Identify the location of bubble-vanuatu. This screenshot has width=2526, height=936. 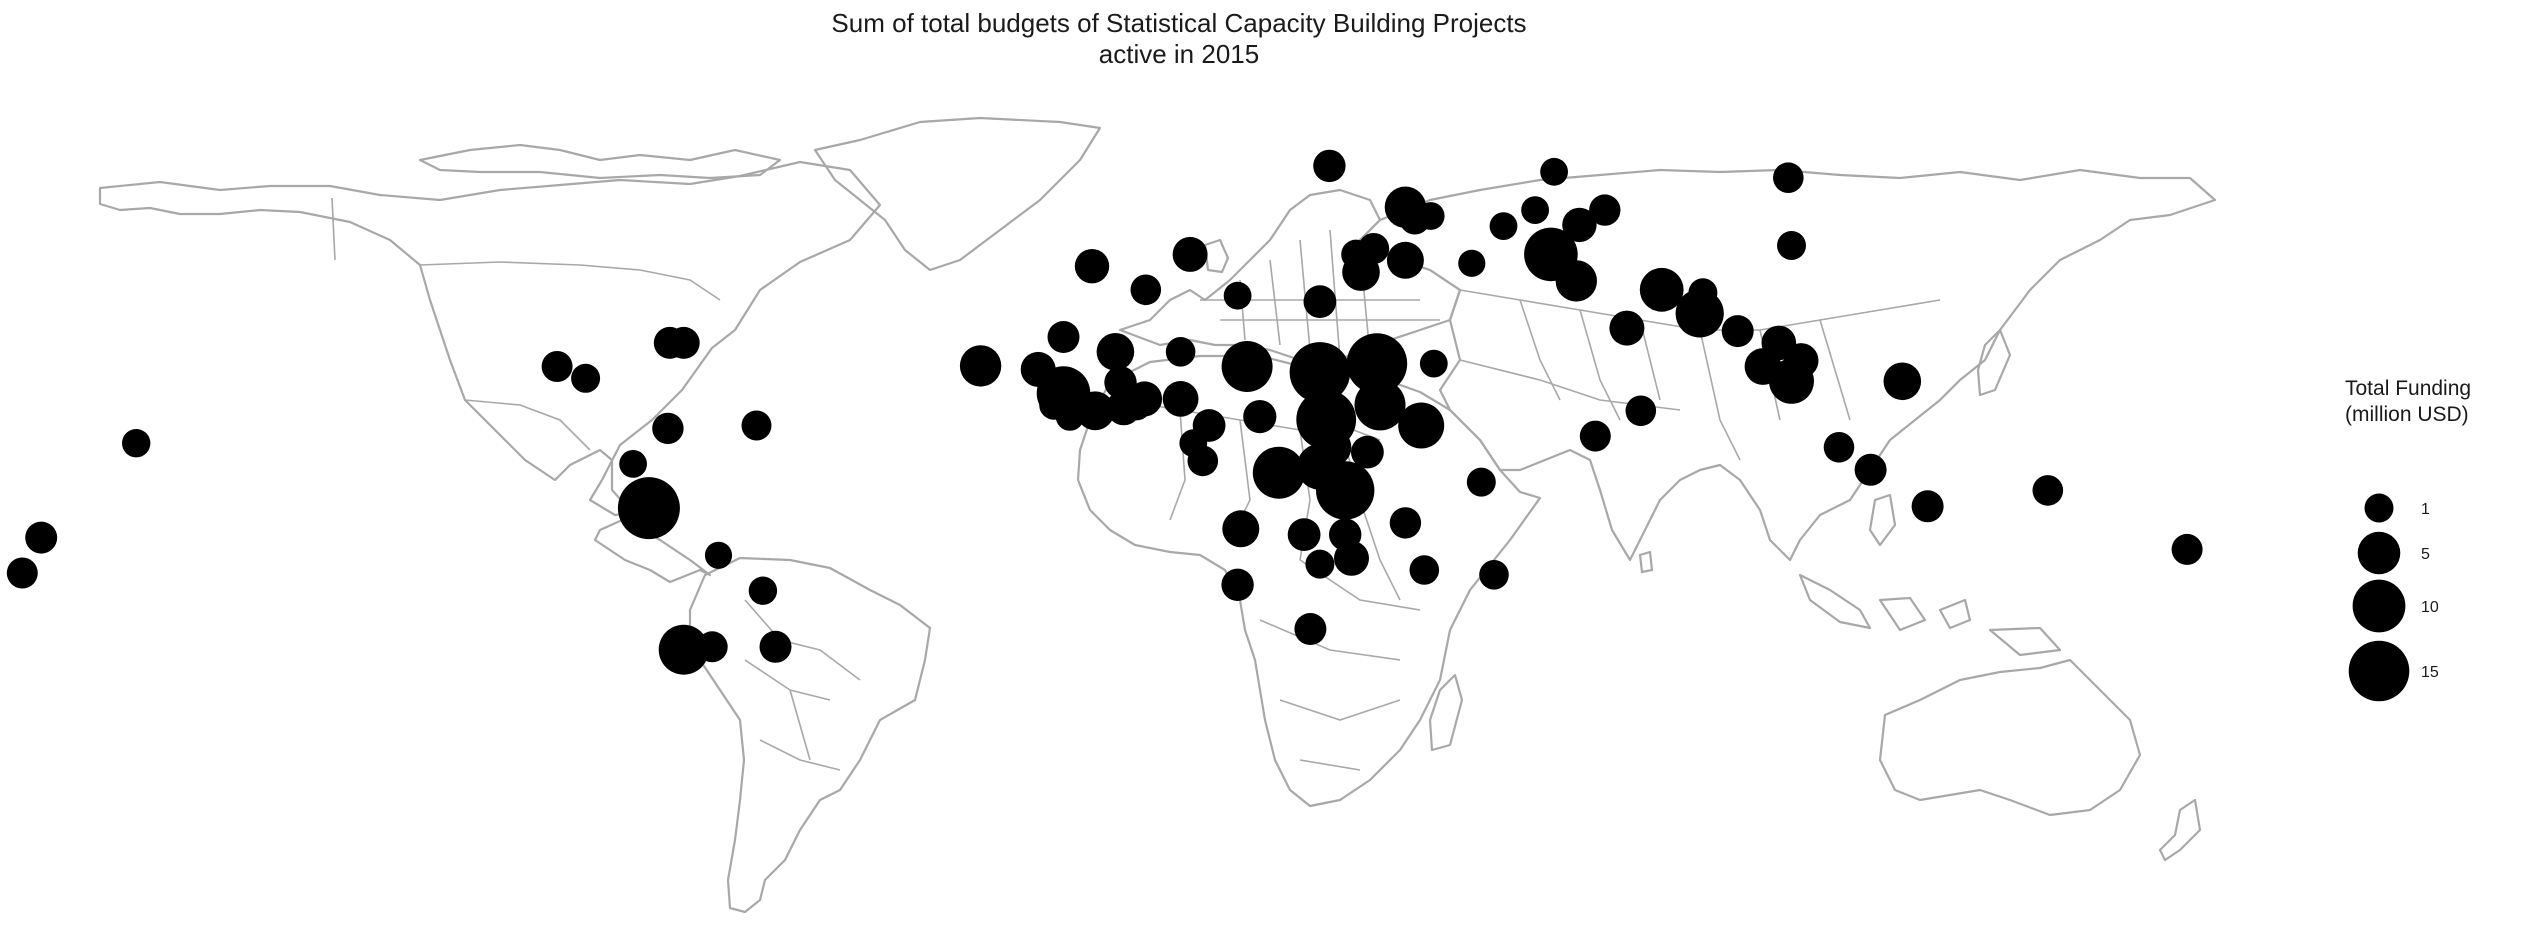
(2187, 549).